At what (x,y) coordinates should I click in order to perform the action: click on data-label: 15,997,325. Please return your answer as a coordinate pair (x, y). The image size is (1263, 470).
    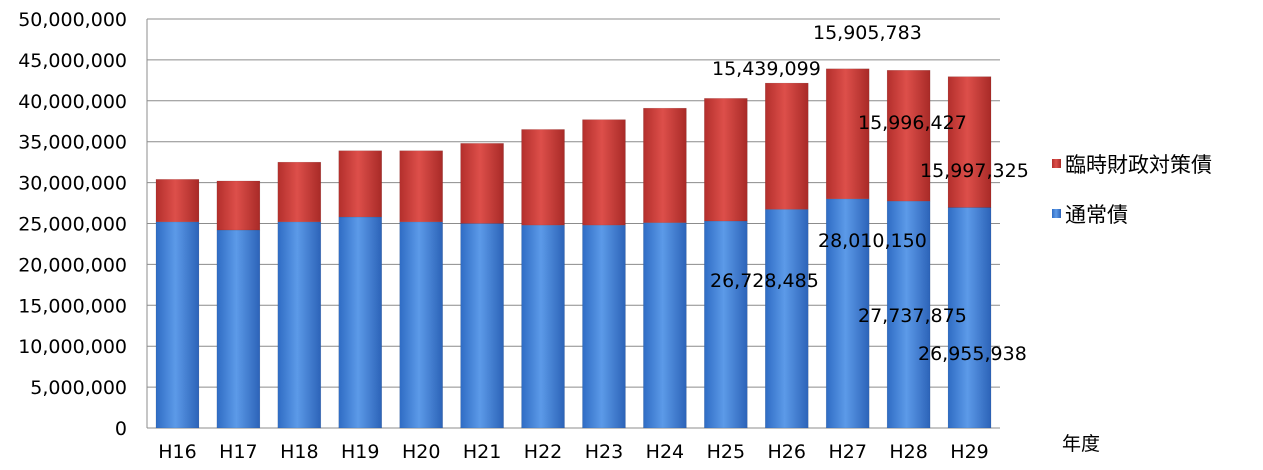
    Looking at the image, I should click on (974, 171).